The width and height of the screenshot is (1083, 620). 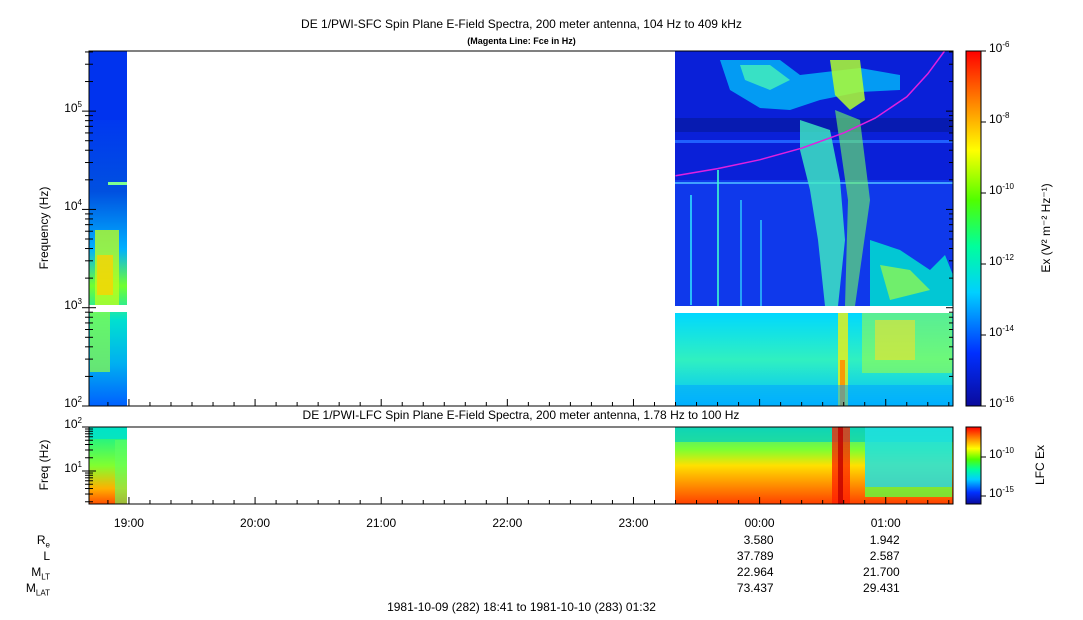 I want to click on lfc-ytick-label: 10², so click(x=73, y=423).